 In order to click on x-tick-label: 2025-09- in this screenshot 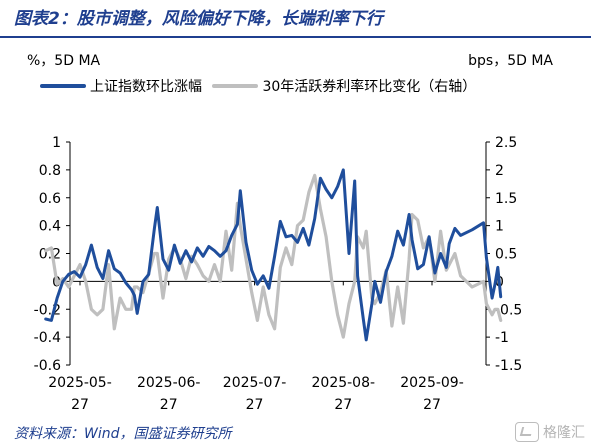, I will do `click(432, 383)`.